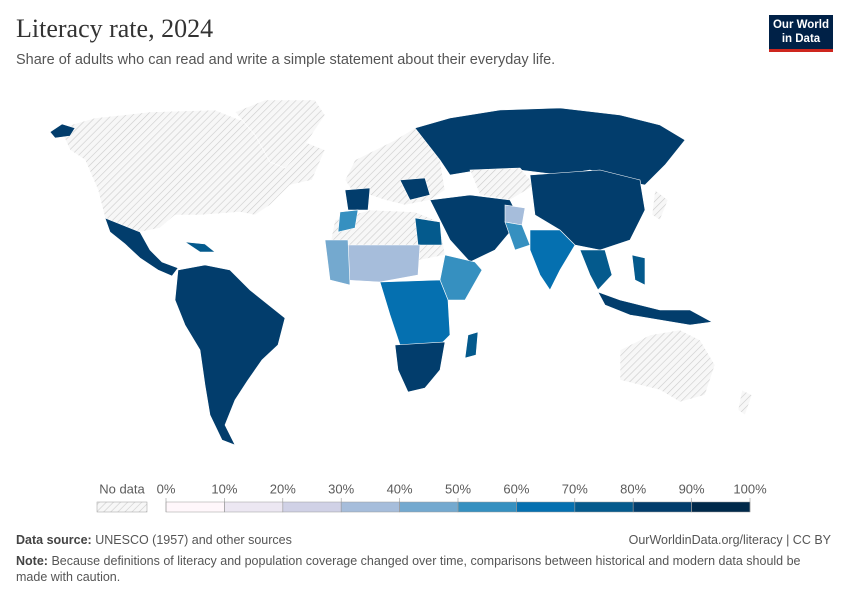 The height and width of the screenshot is (600, 850). Describe the element at coordinates (461, 277) in the screenshot. I see `horn-africa` at that location.